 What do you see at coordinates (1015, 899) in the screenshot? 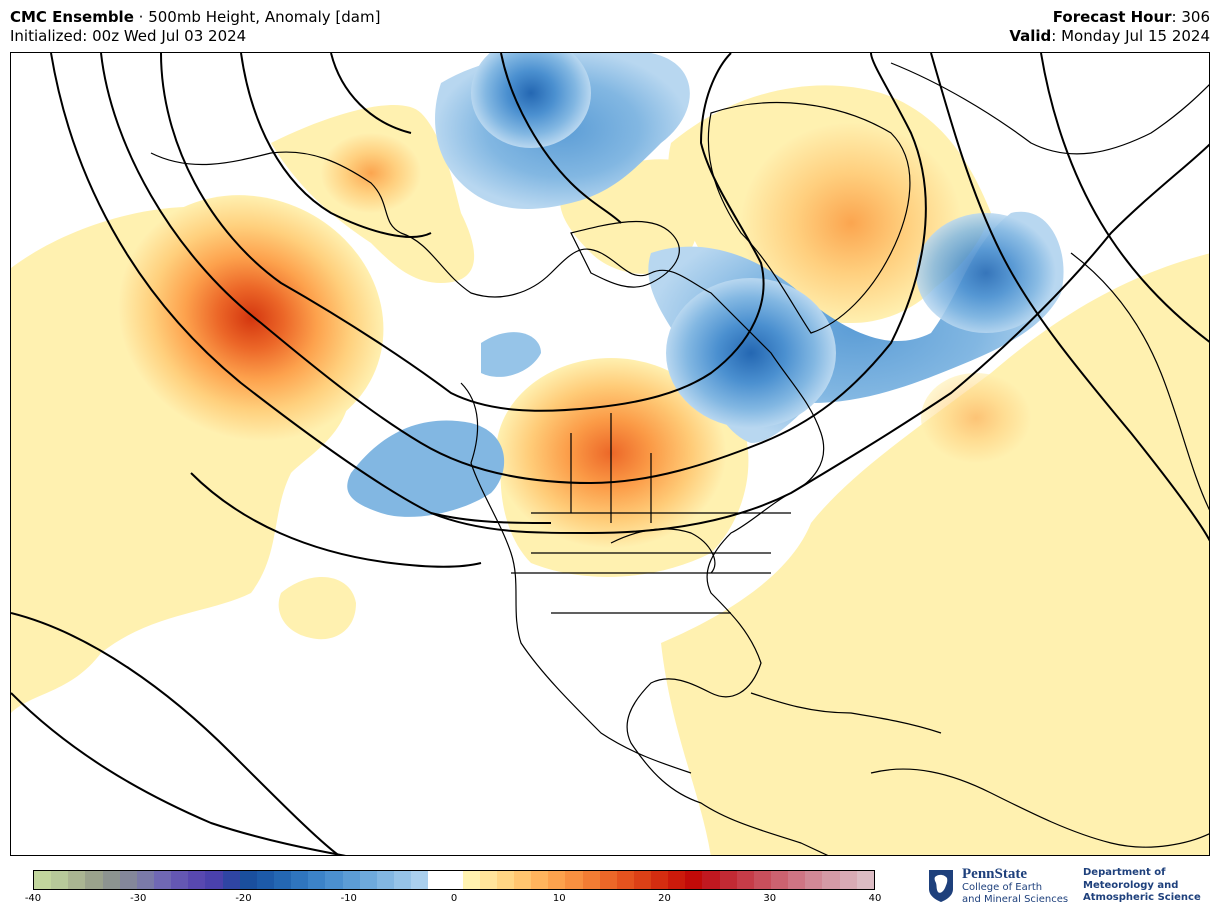
I see `logo-line-2: and Mineral Sciences` at bounding box center [1015, 899].